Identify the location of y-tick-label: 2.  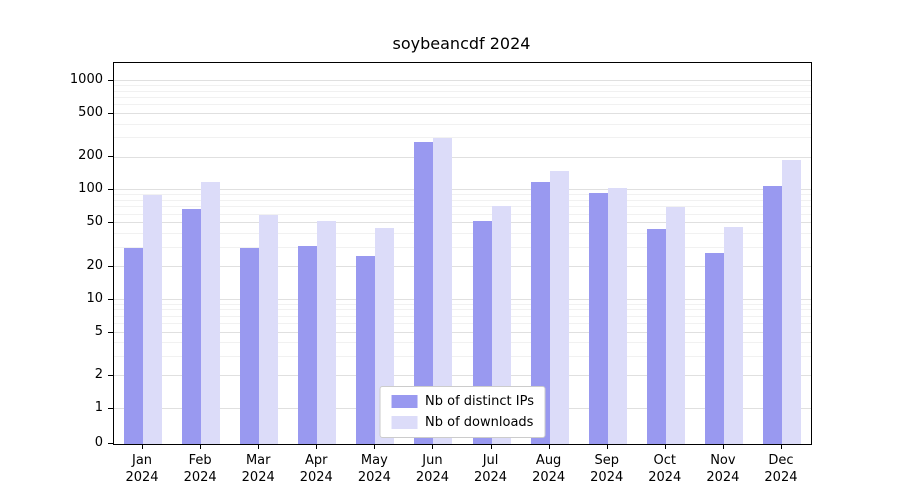
(98, 375).